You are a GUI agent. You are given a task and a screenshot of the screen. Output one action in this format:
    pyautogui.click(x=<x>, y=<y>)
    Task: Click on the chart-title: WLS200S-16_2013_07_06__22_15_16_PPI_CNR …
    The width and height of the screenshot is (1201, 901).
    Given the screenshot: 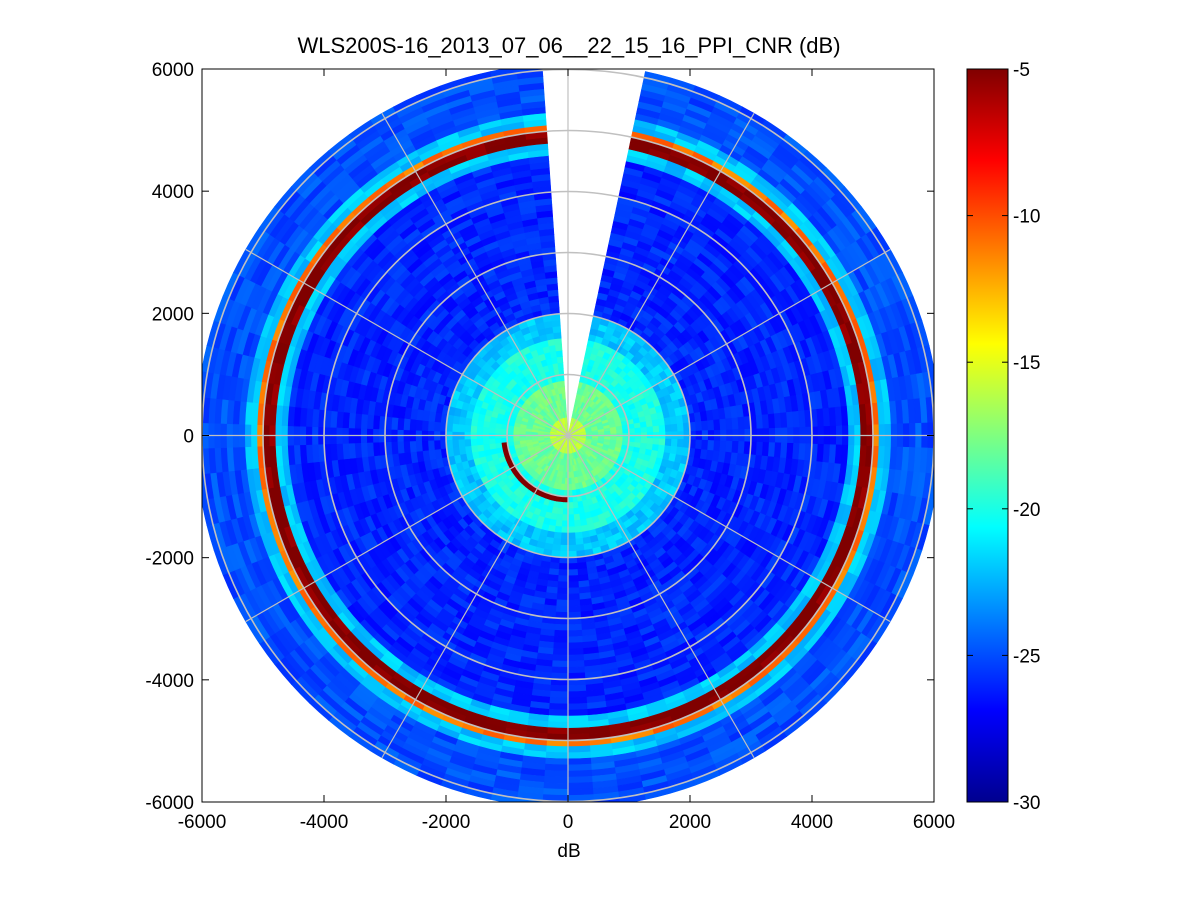 What is the action you would take?
    pyautogui.click(x=568, y=45)
    